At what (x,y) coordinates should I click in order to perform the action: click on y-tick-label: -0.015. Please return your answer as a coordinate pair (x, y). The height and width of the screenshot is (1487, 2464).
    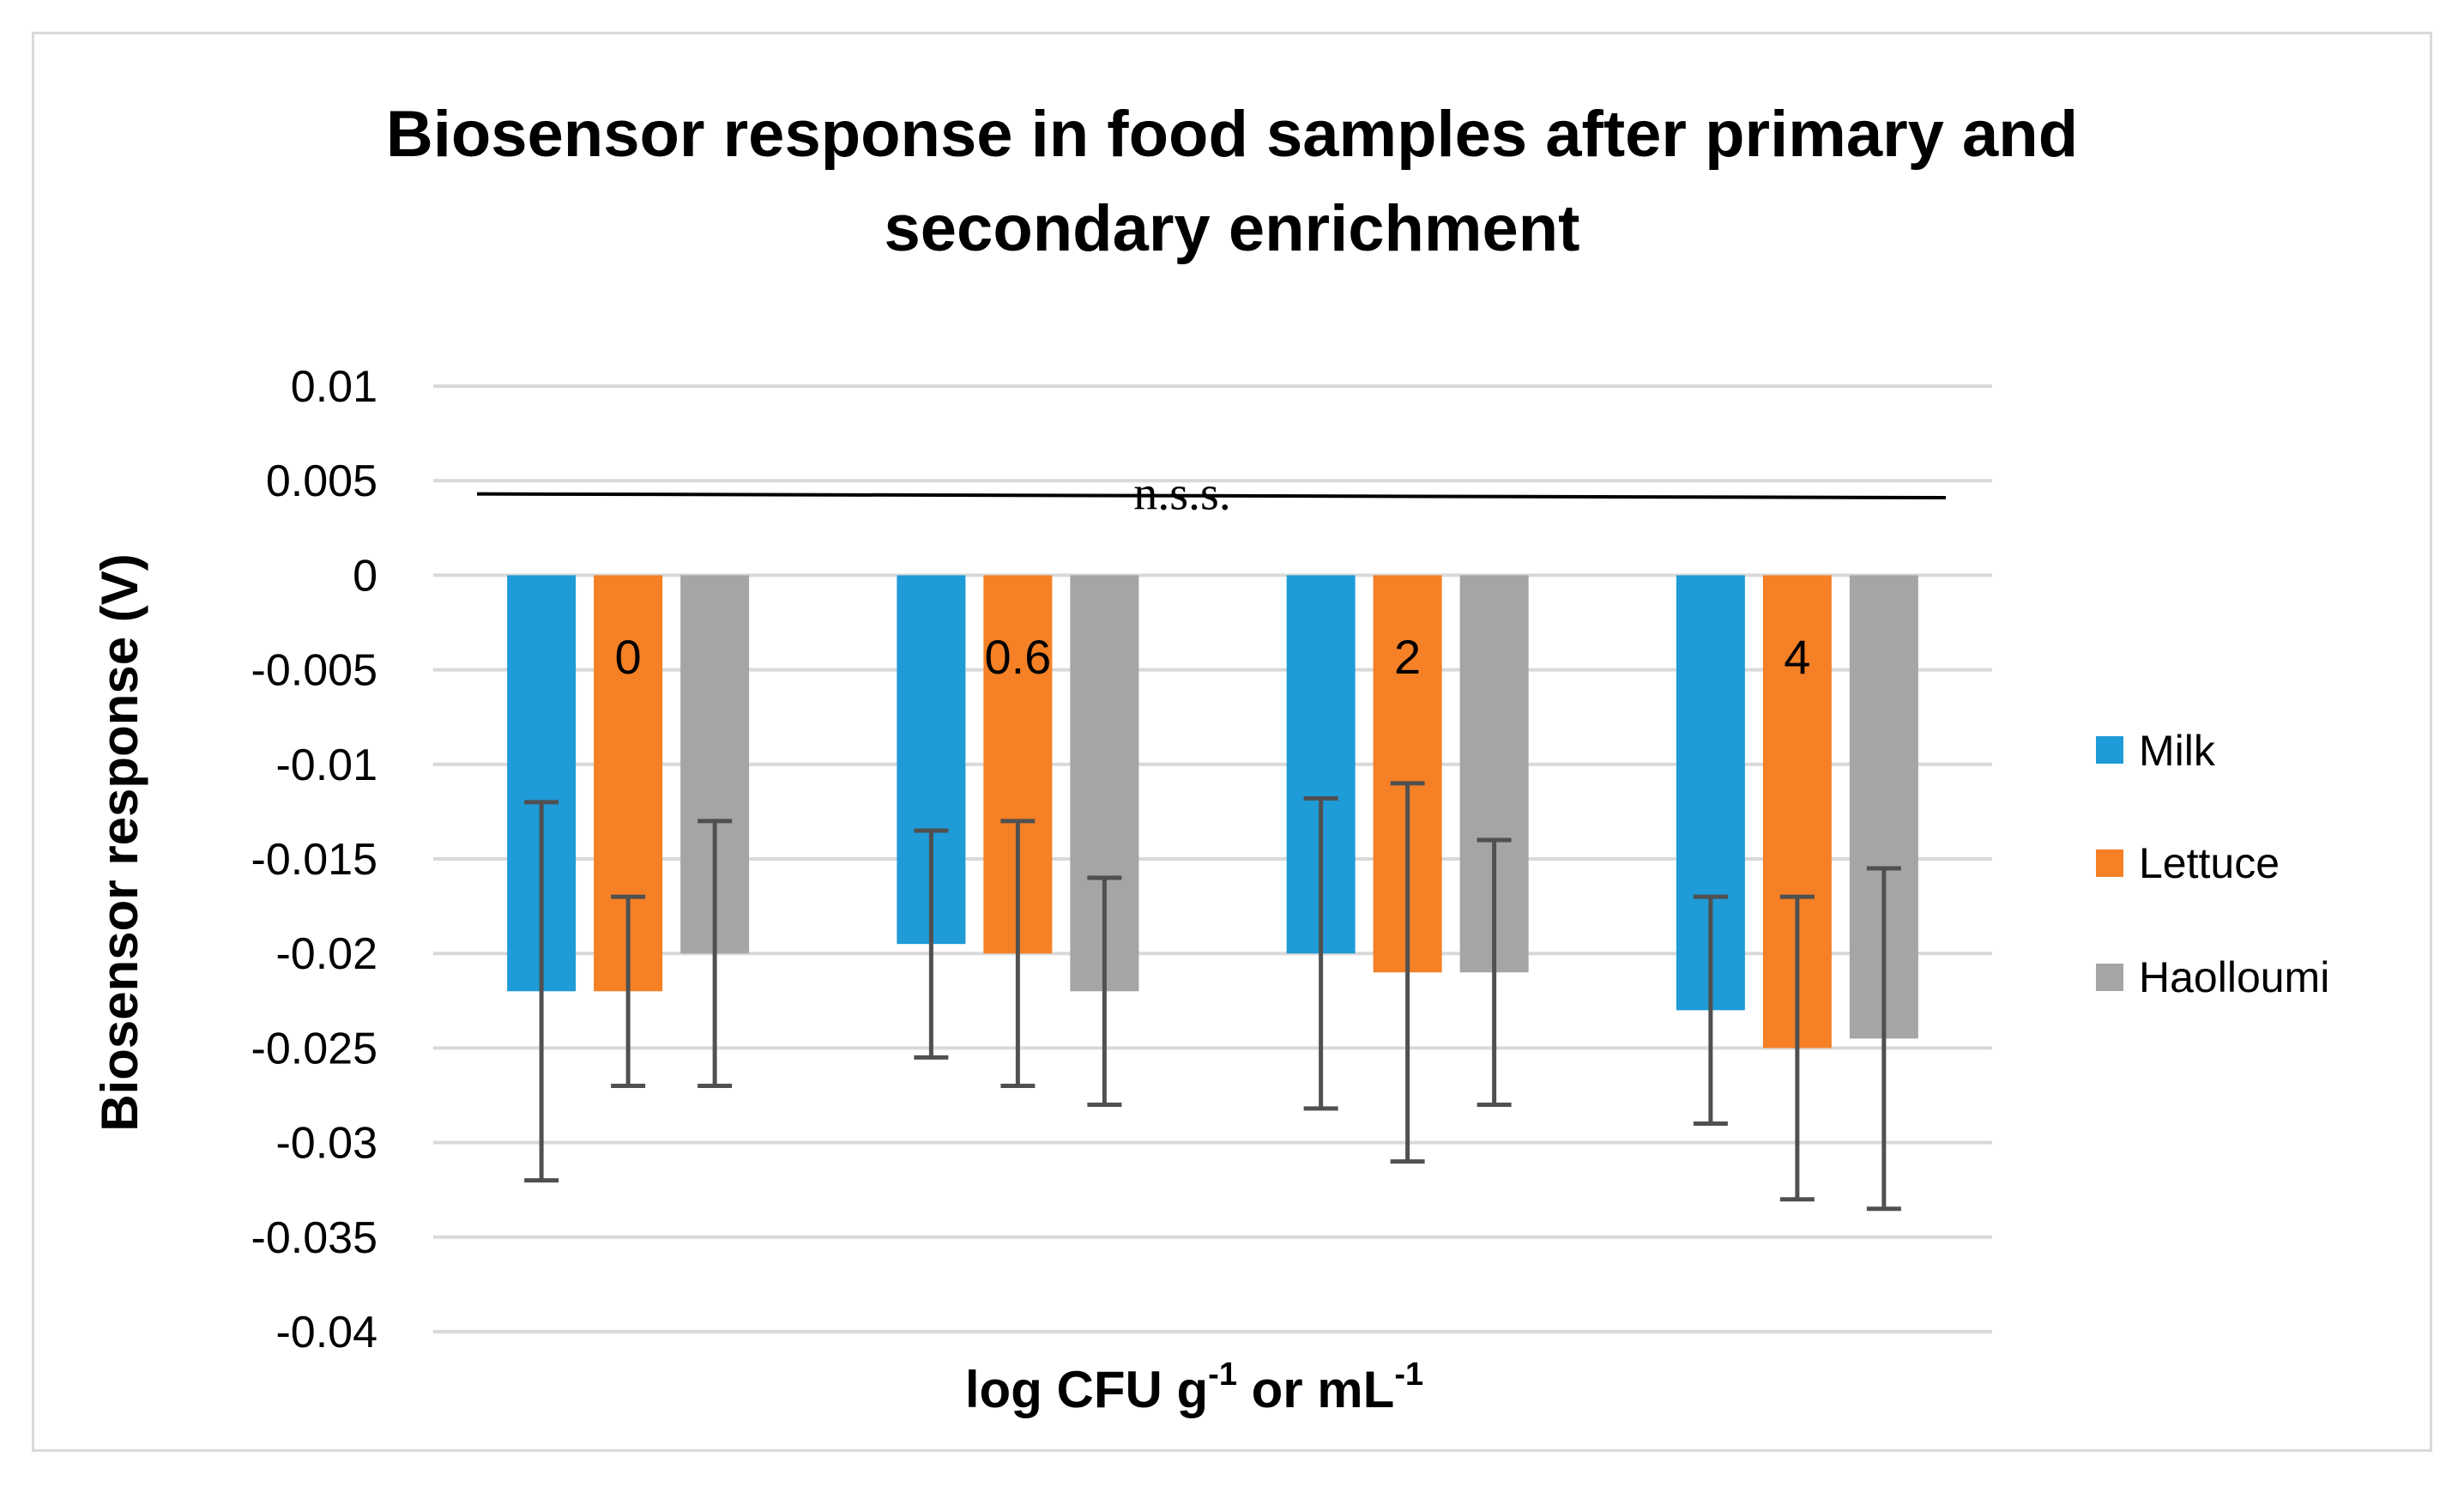
    Looking at the image, I should click on (314, 860).